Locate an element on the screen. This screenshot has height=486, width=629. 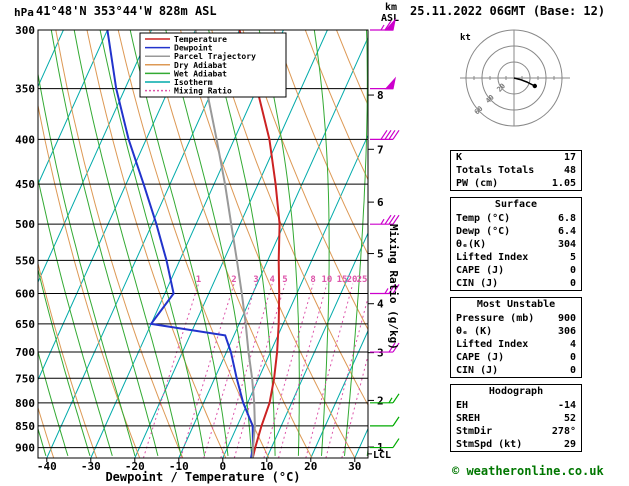
svg-text: 15 is located at coordinates (342, 280).